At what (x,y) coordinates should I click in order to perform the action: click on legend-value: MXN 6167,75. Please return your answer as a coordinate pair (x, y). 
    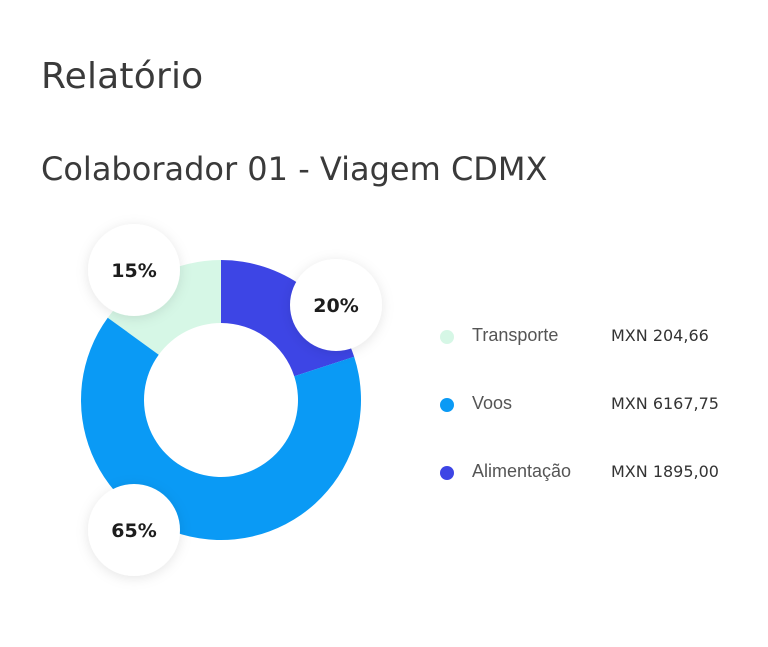
    Looking at the image, I should click on (665, 403).